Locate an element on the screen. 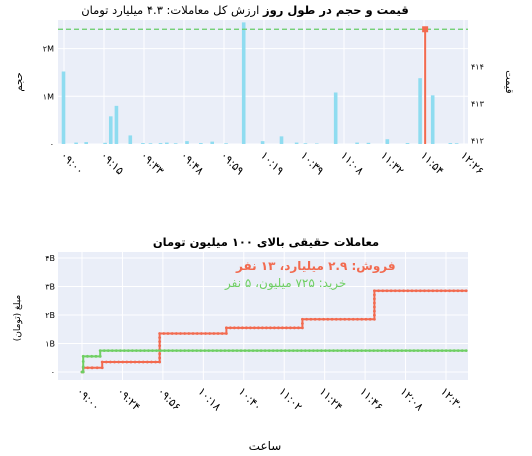 The height and width of the screenshot is (456, 532). top-left-tick-label: ۲M is located at coordinates (48, 49).